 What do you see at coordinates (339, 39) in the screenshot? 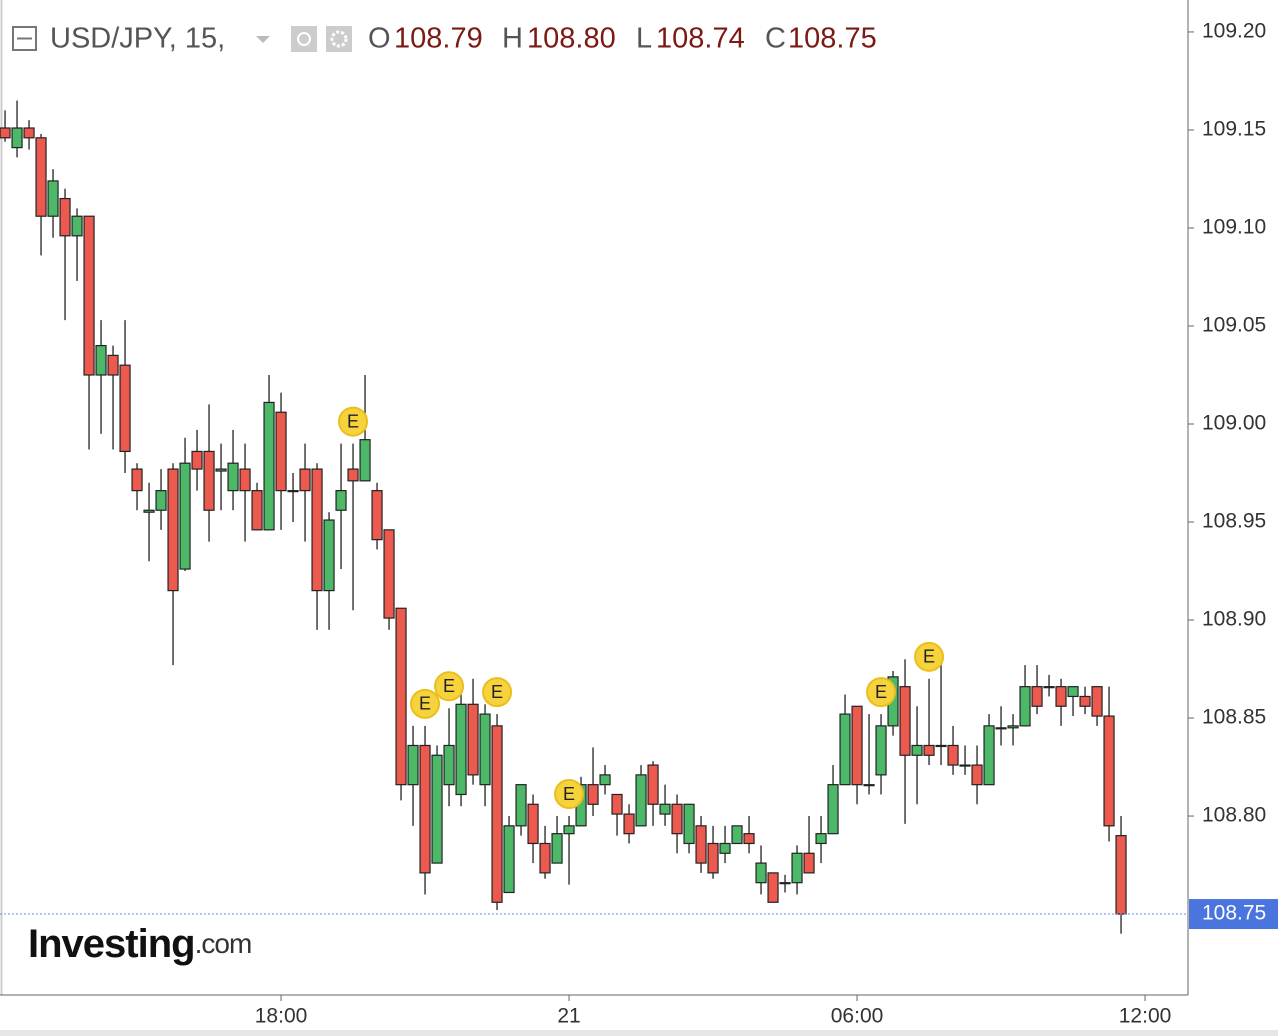
I see `settings-icon` at bounding box center [339, 39].